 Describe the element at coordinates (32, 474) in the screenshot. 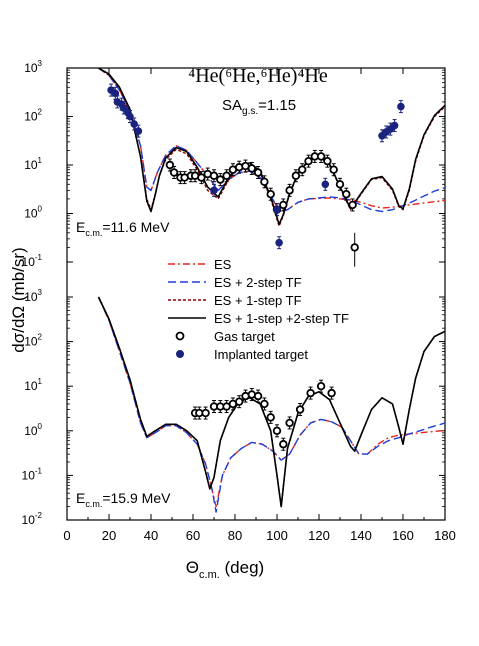

I see `y-tick-label: 10⁻¹` at that location.